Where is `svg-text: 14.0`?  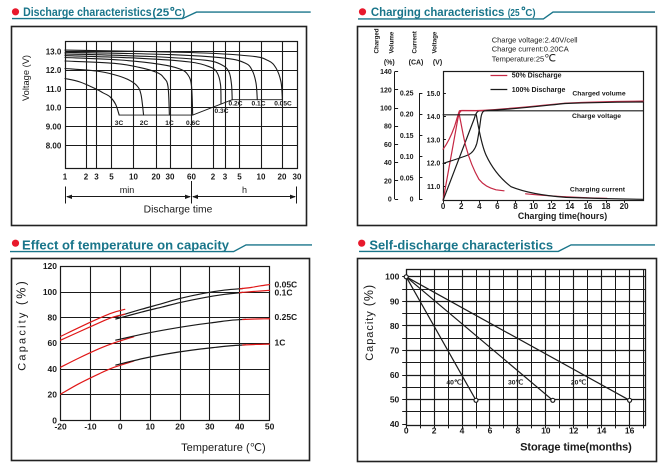 svg-text: 14.0 is located at coordinates (434, 117).